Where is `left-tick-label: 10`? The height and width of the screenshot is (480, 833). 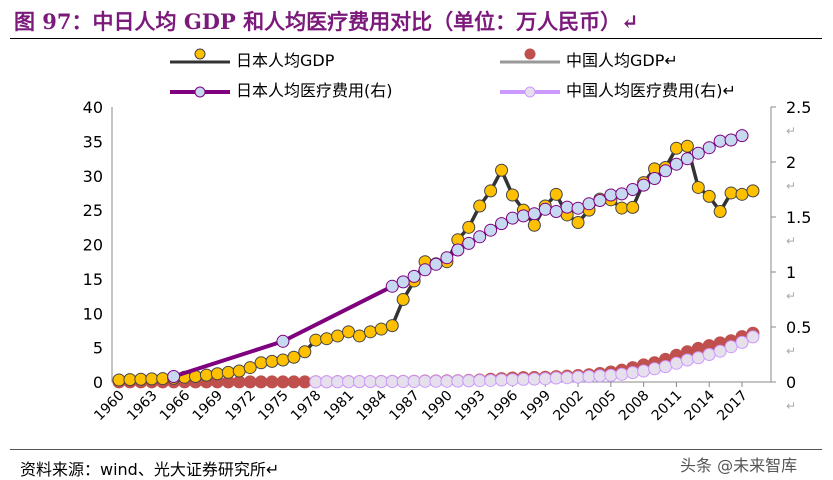
left-tick-label: 10 is located at coordinates (93, 313).